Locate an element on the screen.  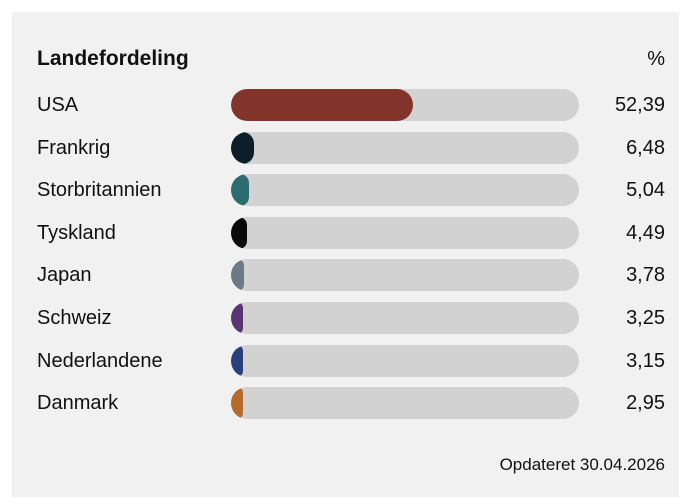
value-label: 2,95 is located at coordinates (645, 403).